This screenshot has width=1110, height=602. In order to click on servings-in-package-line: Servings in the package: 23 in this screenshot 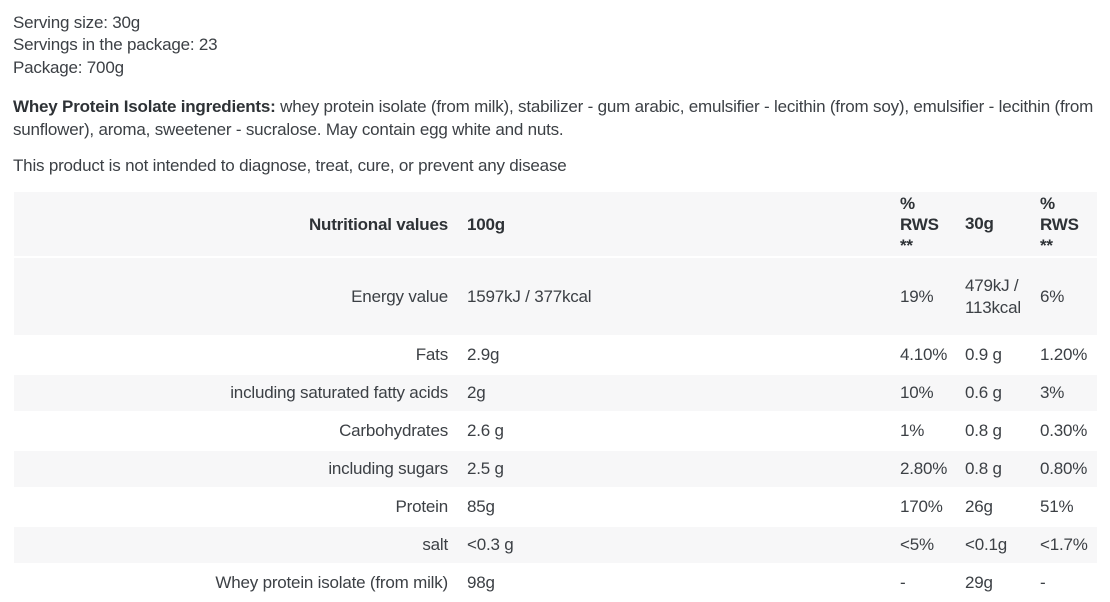, I will do `click(115, 45)`.